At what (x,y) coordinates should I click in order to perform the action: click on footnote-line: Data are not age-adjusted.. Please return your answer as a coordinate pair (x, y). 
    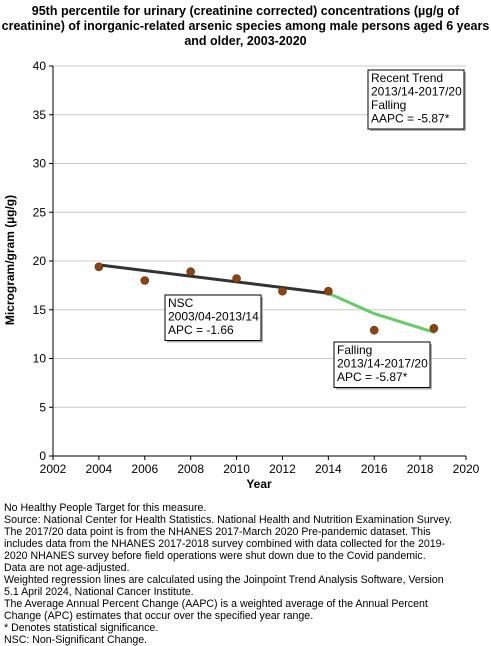
    Looking at the image, I should click on (67, 568).